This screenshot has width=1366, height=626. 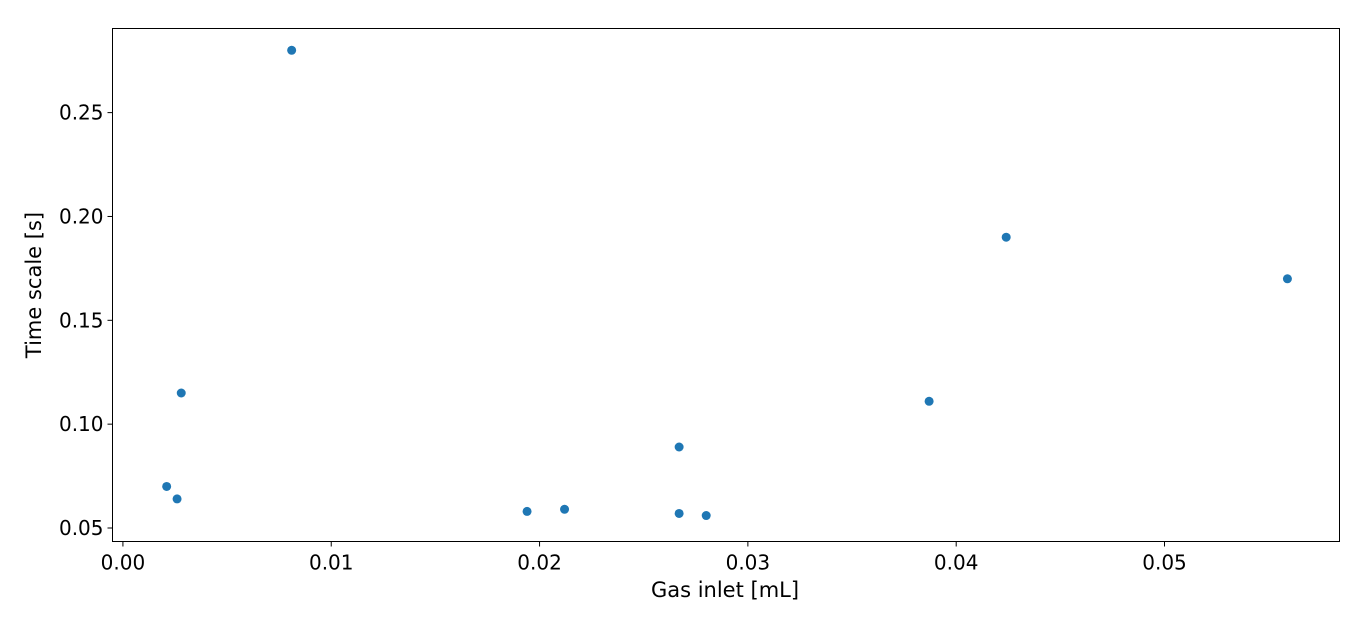 I want to click on y-tick-label: 0.20, so click(x=81, y=216).